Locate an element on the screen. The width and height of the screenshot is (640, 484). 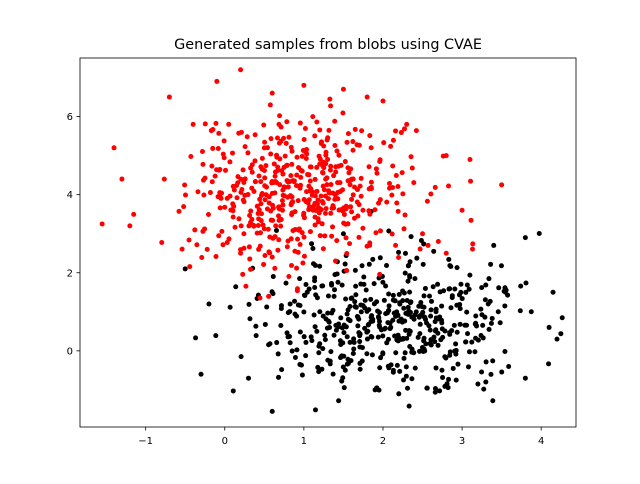
y-tick-label: 4 is located at coordinates (70, 195).